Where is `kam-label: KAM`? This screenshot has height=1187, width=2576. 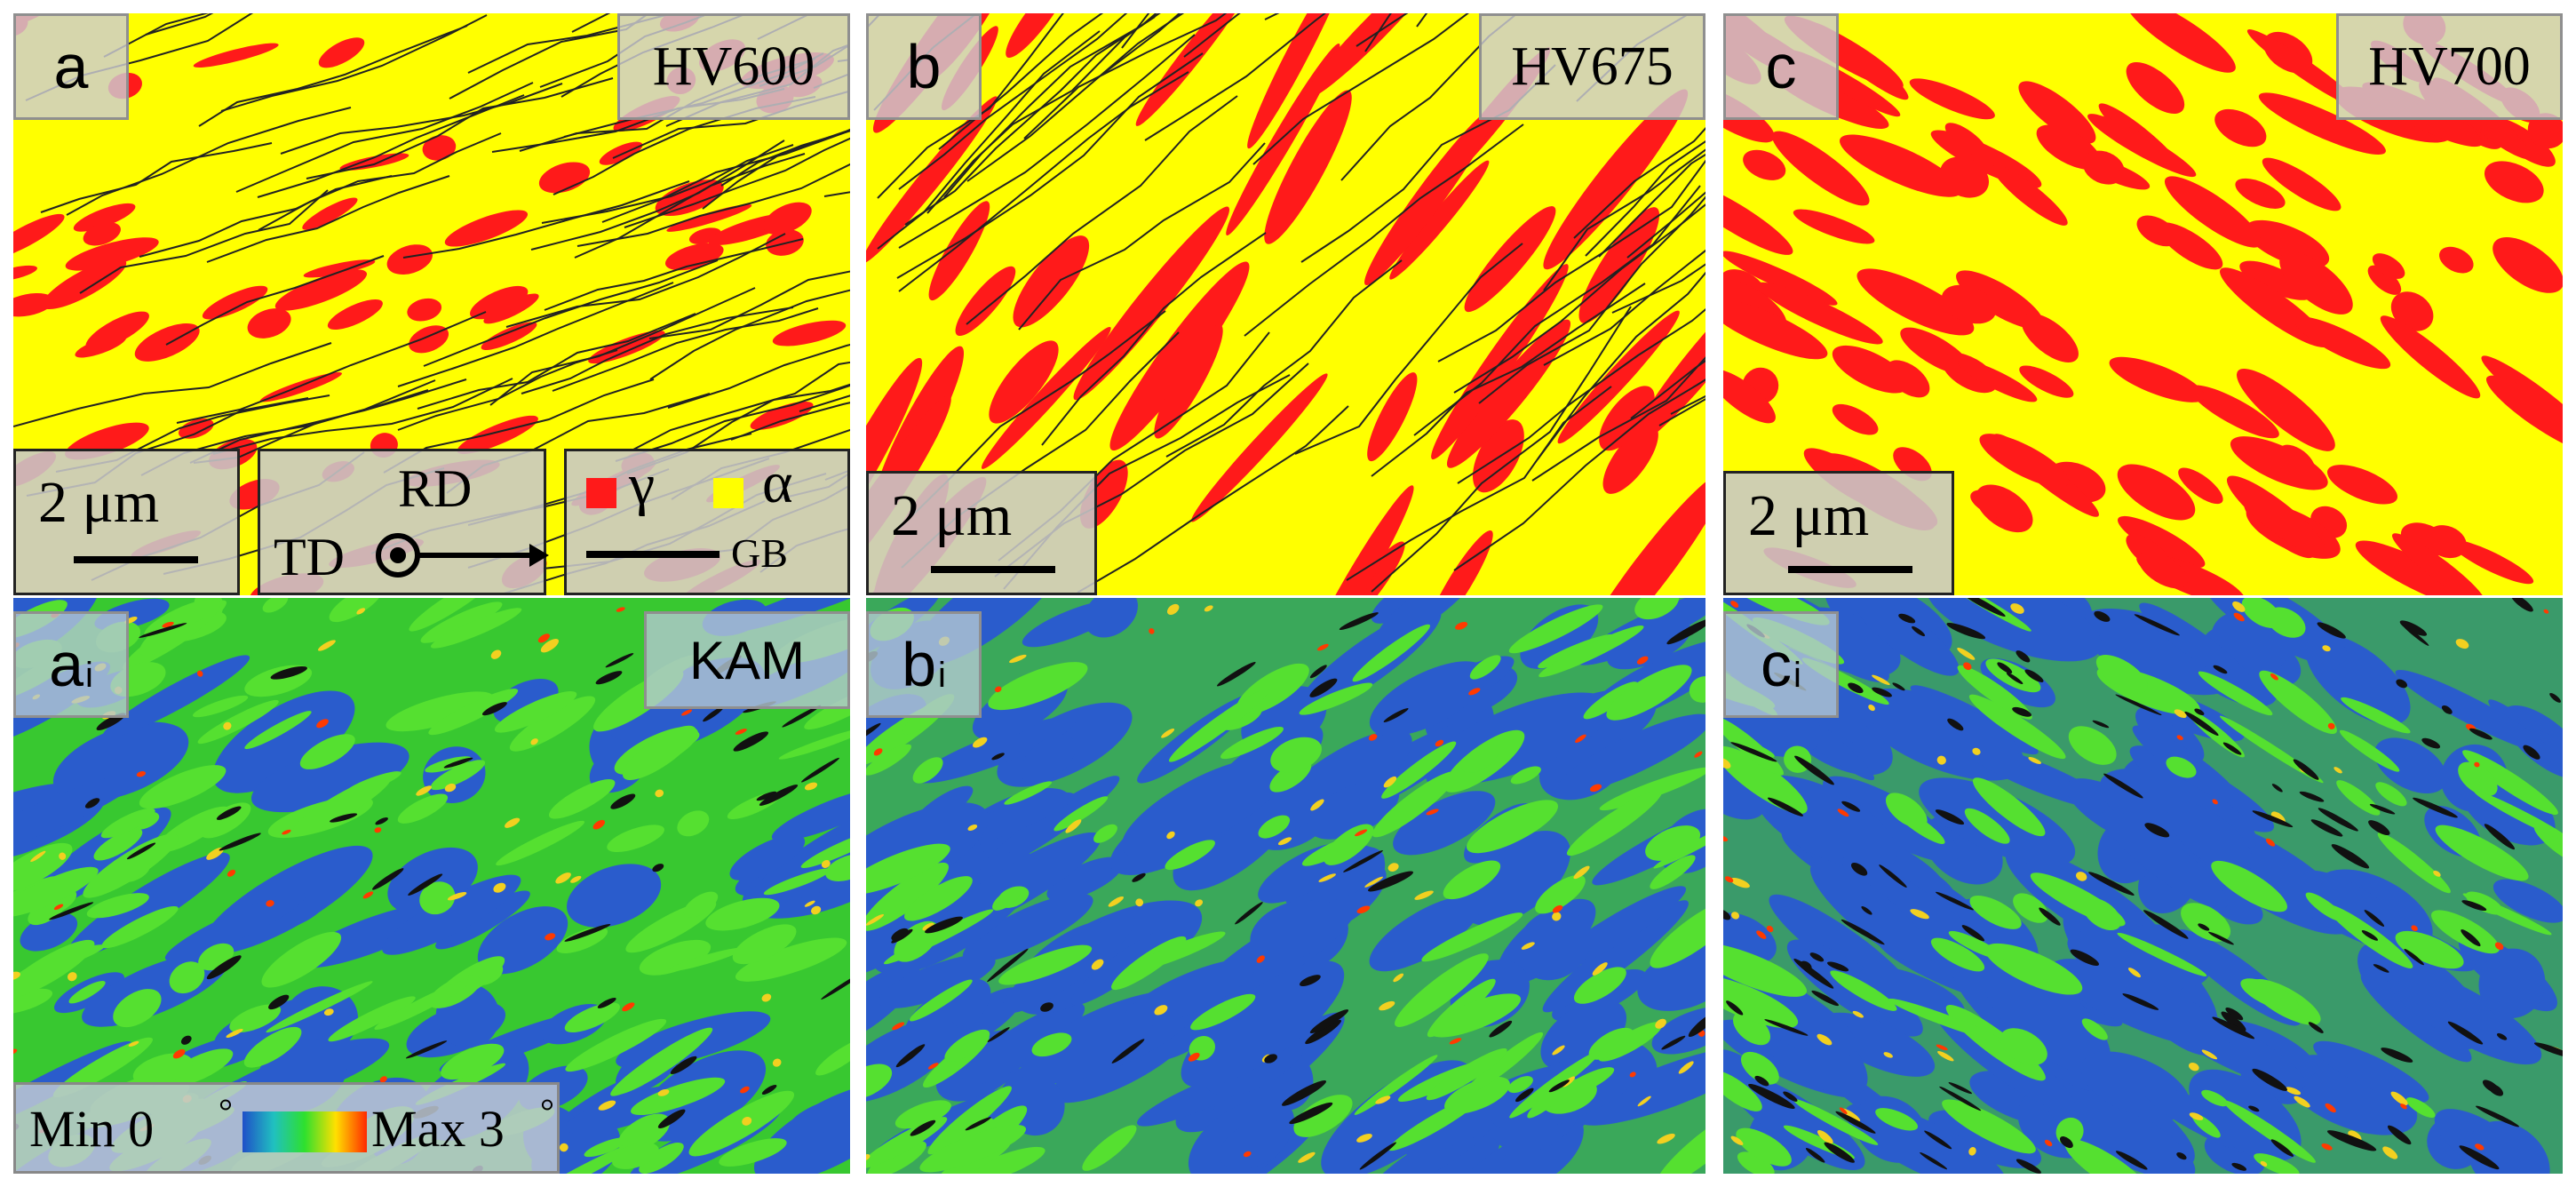 kam-label: KAM is located at coordinates (747, 660).